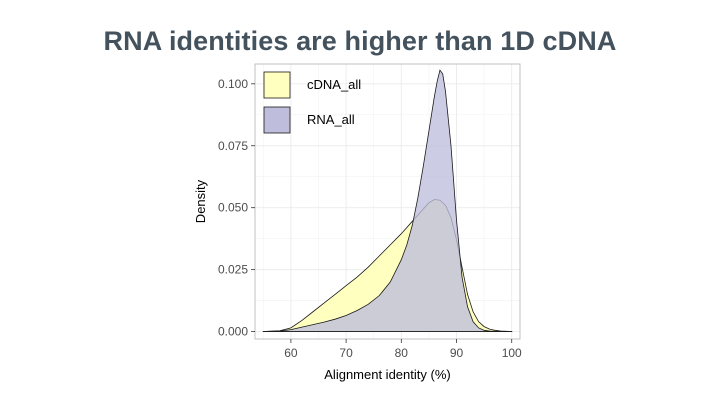 The image size is (720, 405). What do you see at coordinates (233, 270) in the screenshot?
I see `y-tick-label: 0.025` at bounding box center [233, 270].